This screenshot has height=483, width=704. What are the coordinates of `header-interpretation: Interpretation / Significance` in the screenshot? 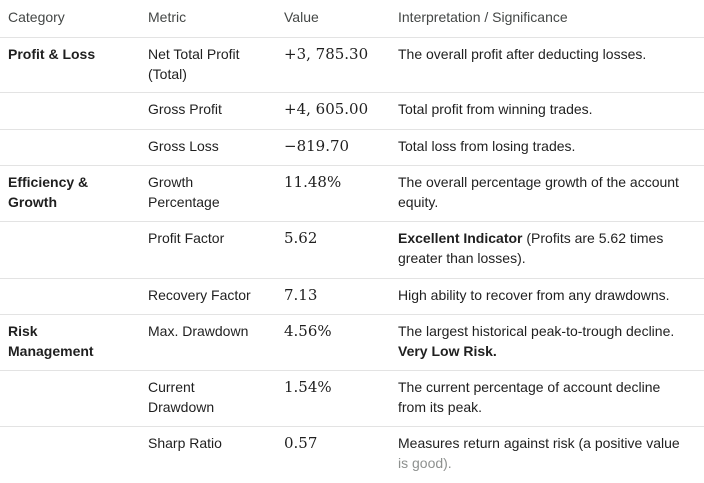 It's located at (483, 17).